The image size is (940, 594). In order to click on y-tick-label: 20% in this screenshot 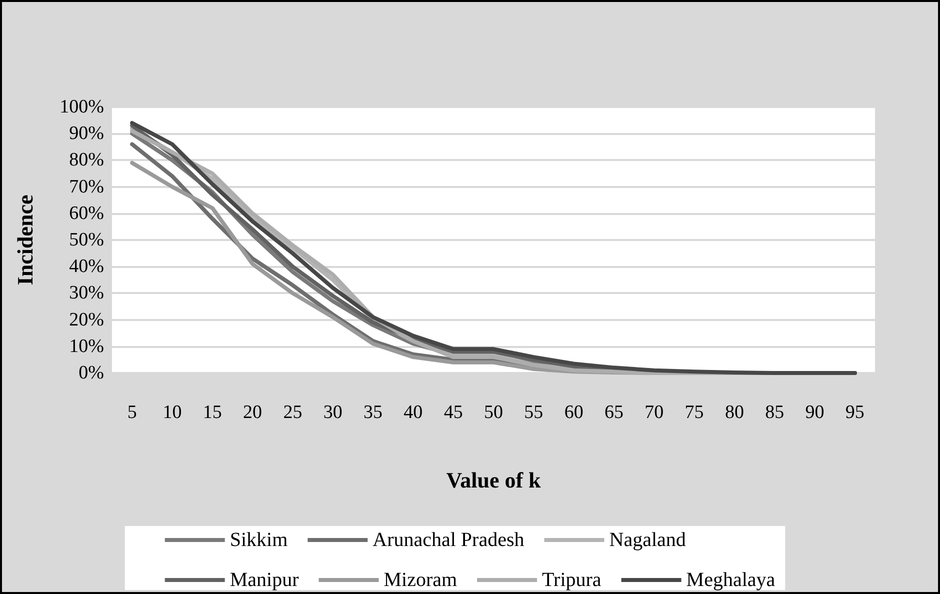, I will do `click(86, 319)`.